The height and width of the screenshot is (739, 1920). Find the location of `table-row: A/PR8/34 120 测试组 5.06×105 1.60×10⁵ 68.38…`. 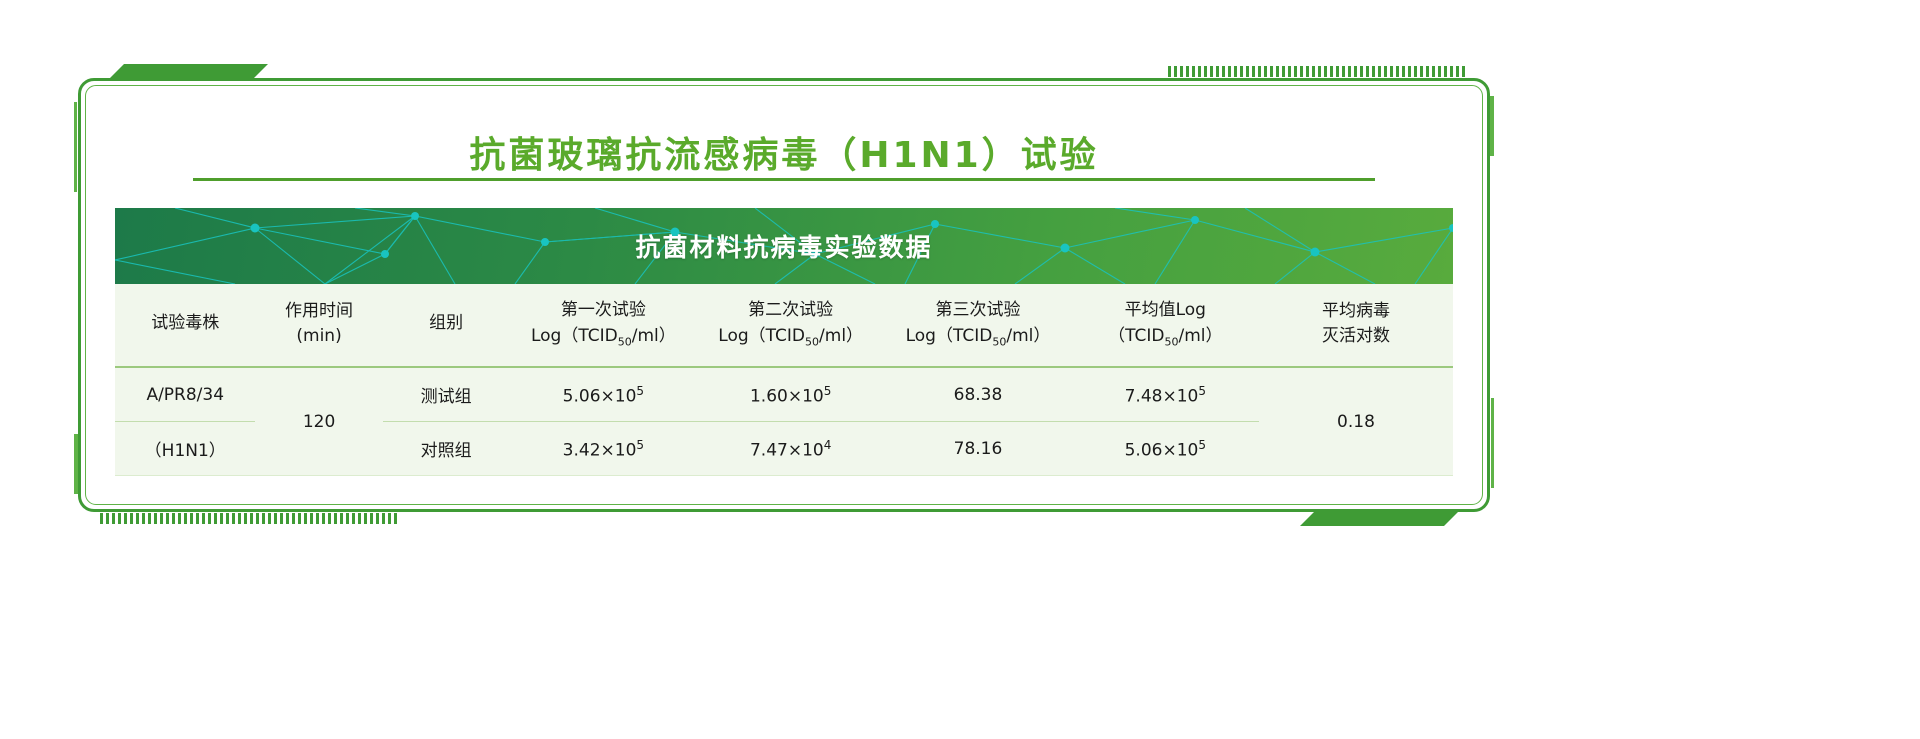

table-row: A/PR8/34 120 测试组 5.06×105 1.60×10⁵ 68.38… is located at coordinates (784, 399).